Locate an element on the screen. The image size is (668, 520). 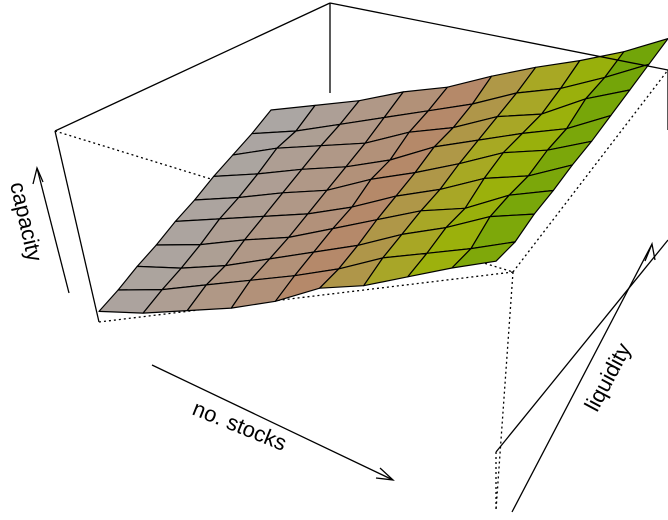
y-axis-arrow is located at coordinates (583, 377).